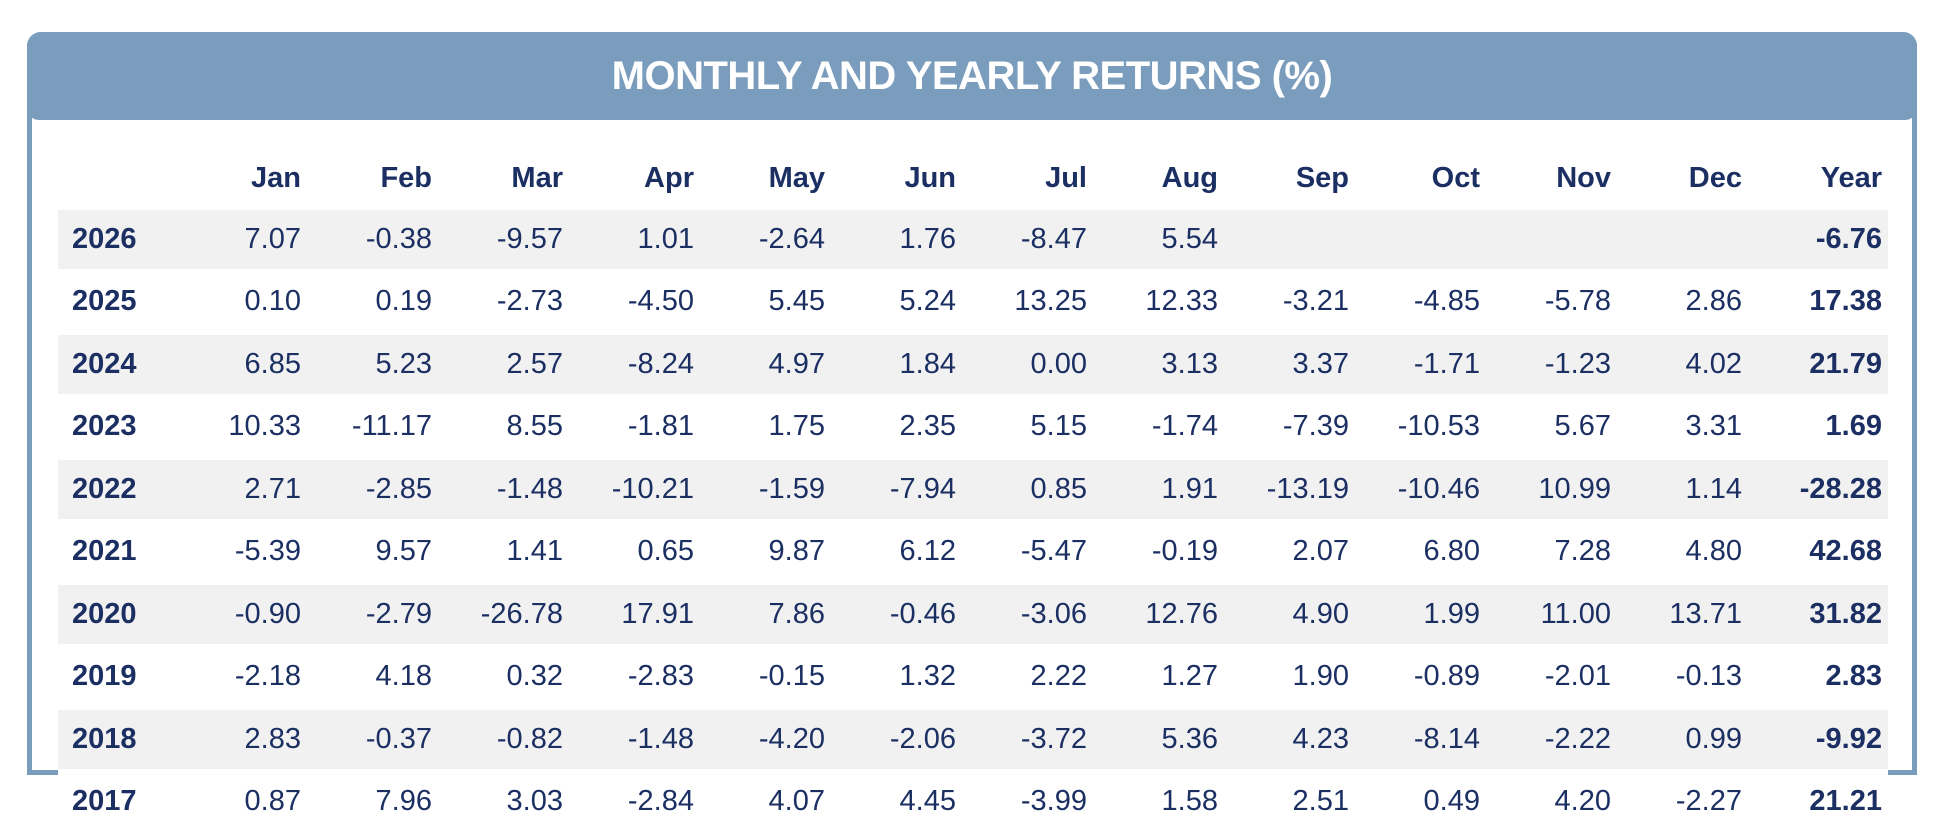 This screenshot has width=1944, height=831. What do you see at coordinates (1420, 739) in the screenshot?
I see `month-return-cell: -8.14` at bounding box center [1420, 739].